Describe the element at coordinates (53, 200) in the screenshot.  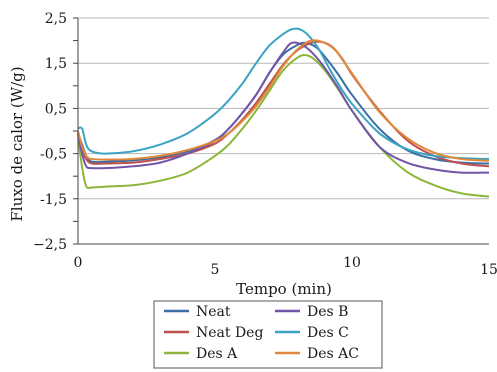
I see `y-tick-label: -1,5` at that location.